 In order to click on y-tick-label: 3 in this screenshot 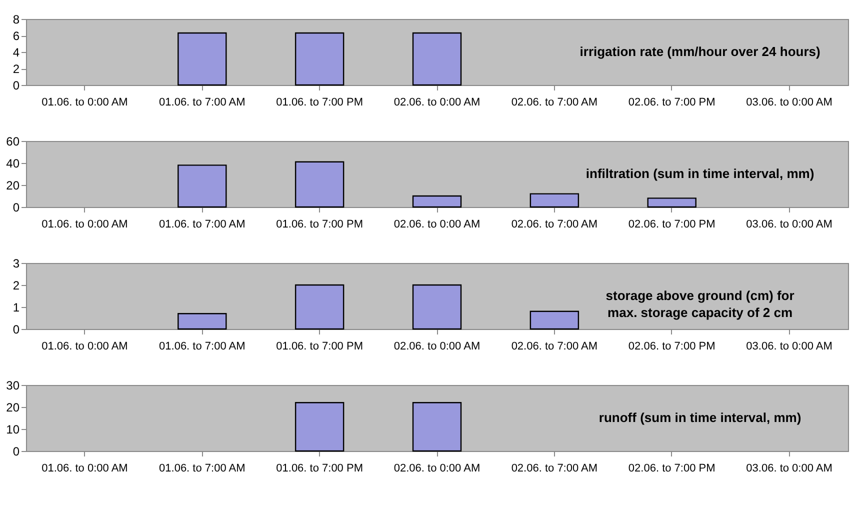, I will do `click(16, 263)`.